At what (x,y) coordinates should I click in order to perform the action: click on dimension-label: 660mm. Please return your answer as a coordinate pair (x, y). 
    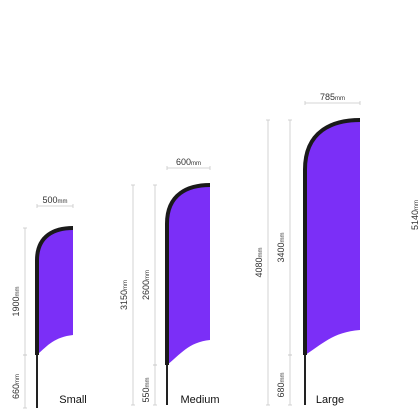
    Looking at the image, I should click on (16, 386).